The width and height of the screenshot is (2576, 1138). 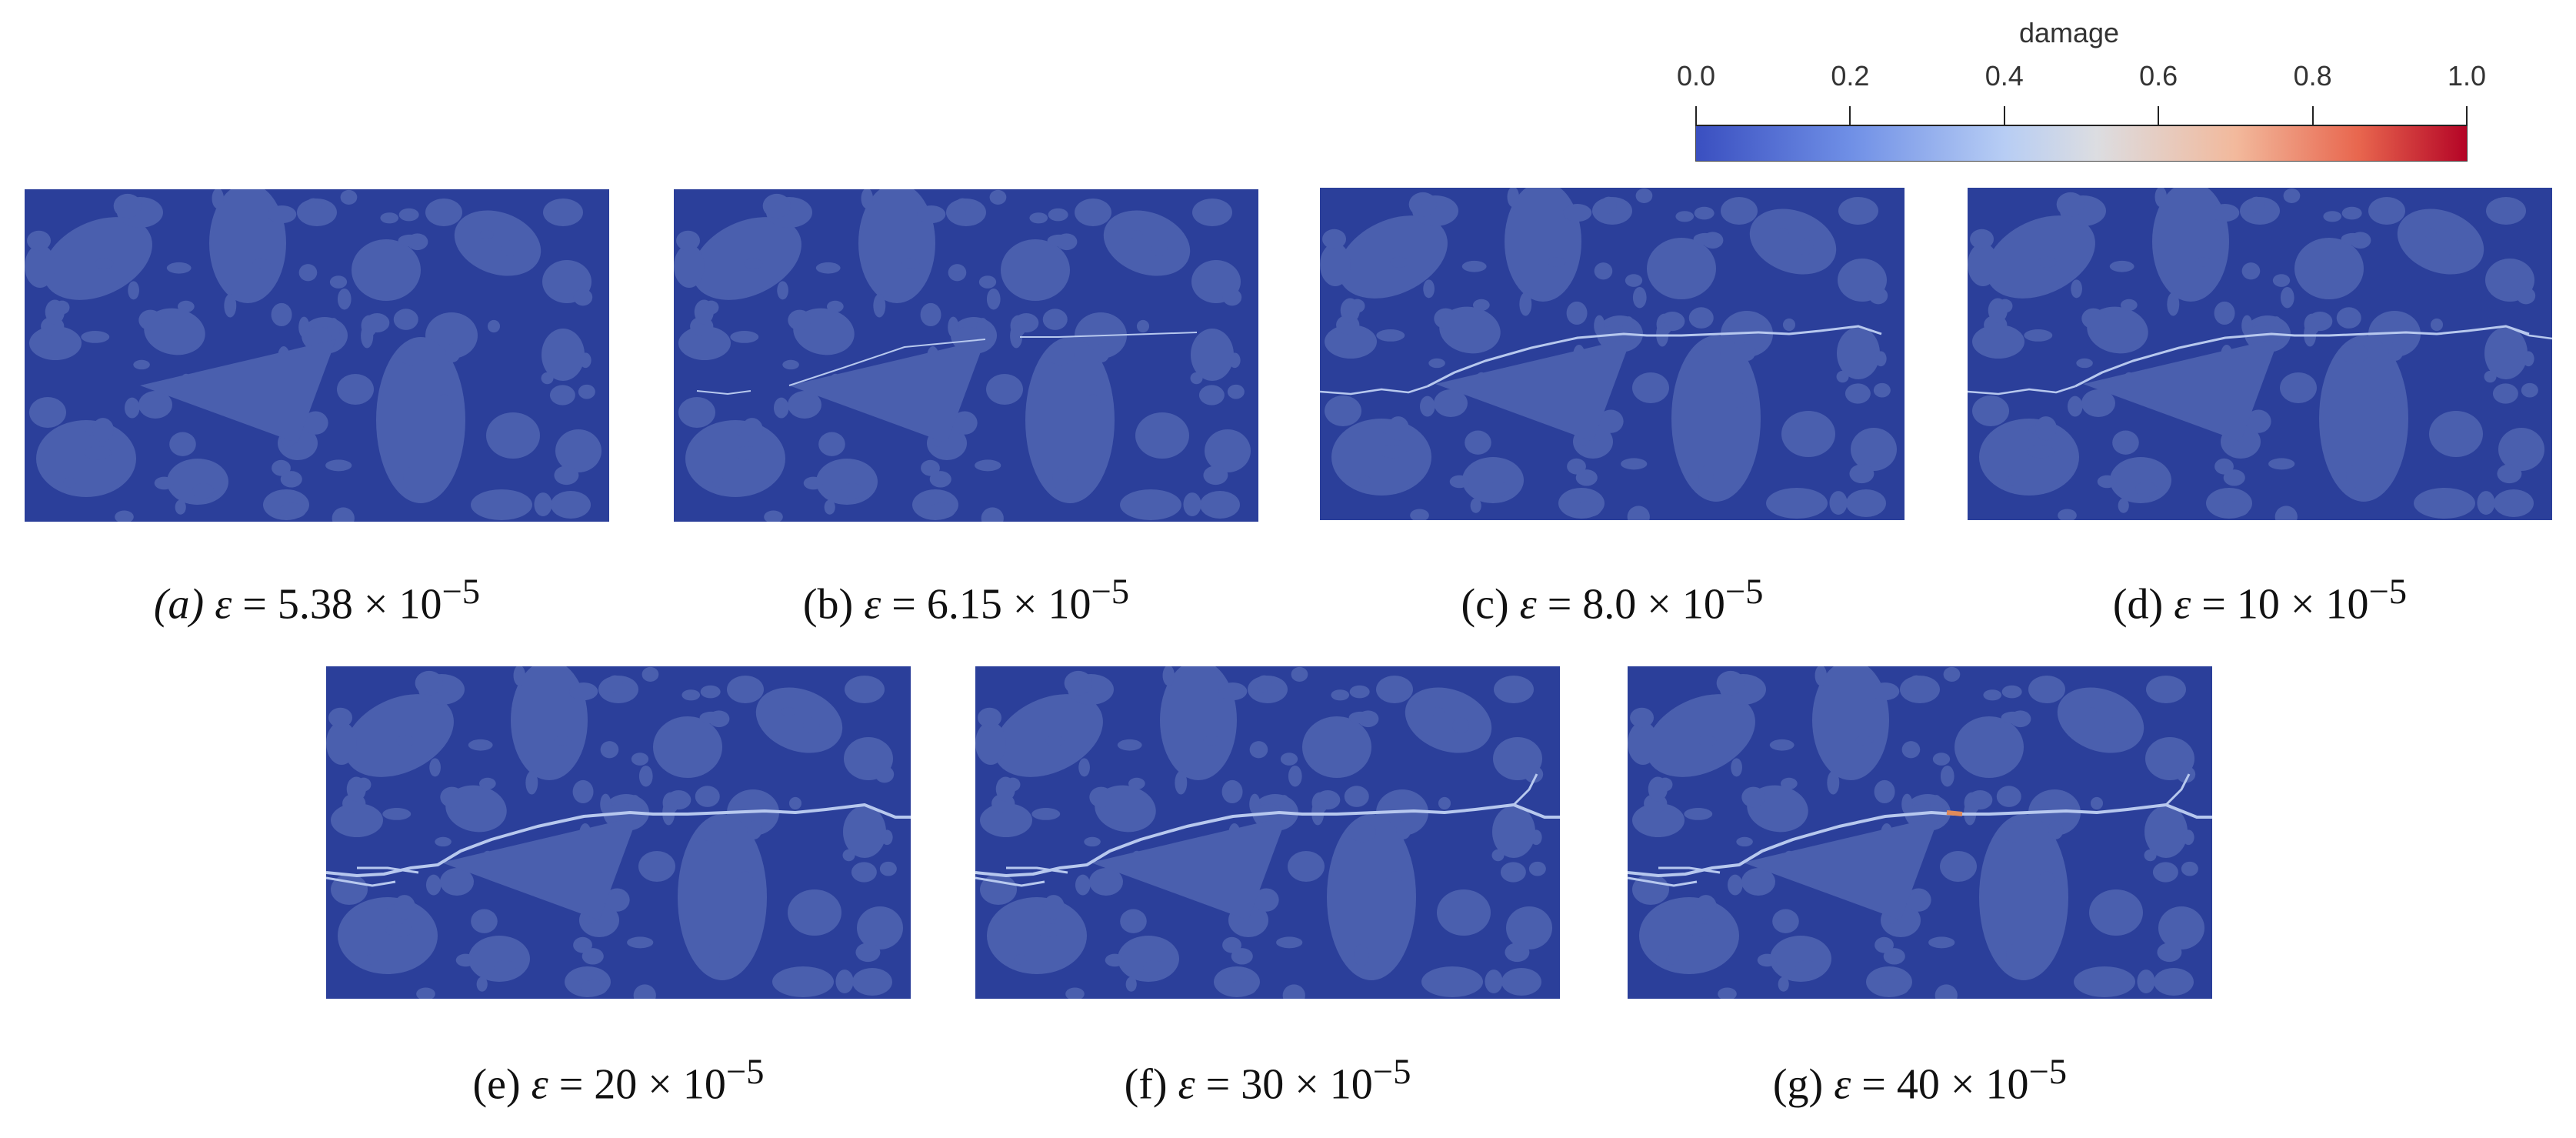 I want to click on colorbar-tick, so click(x=2004, y=116).